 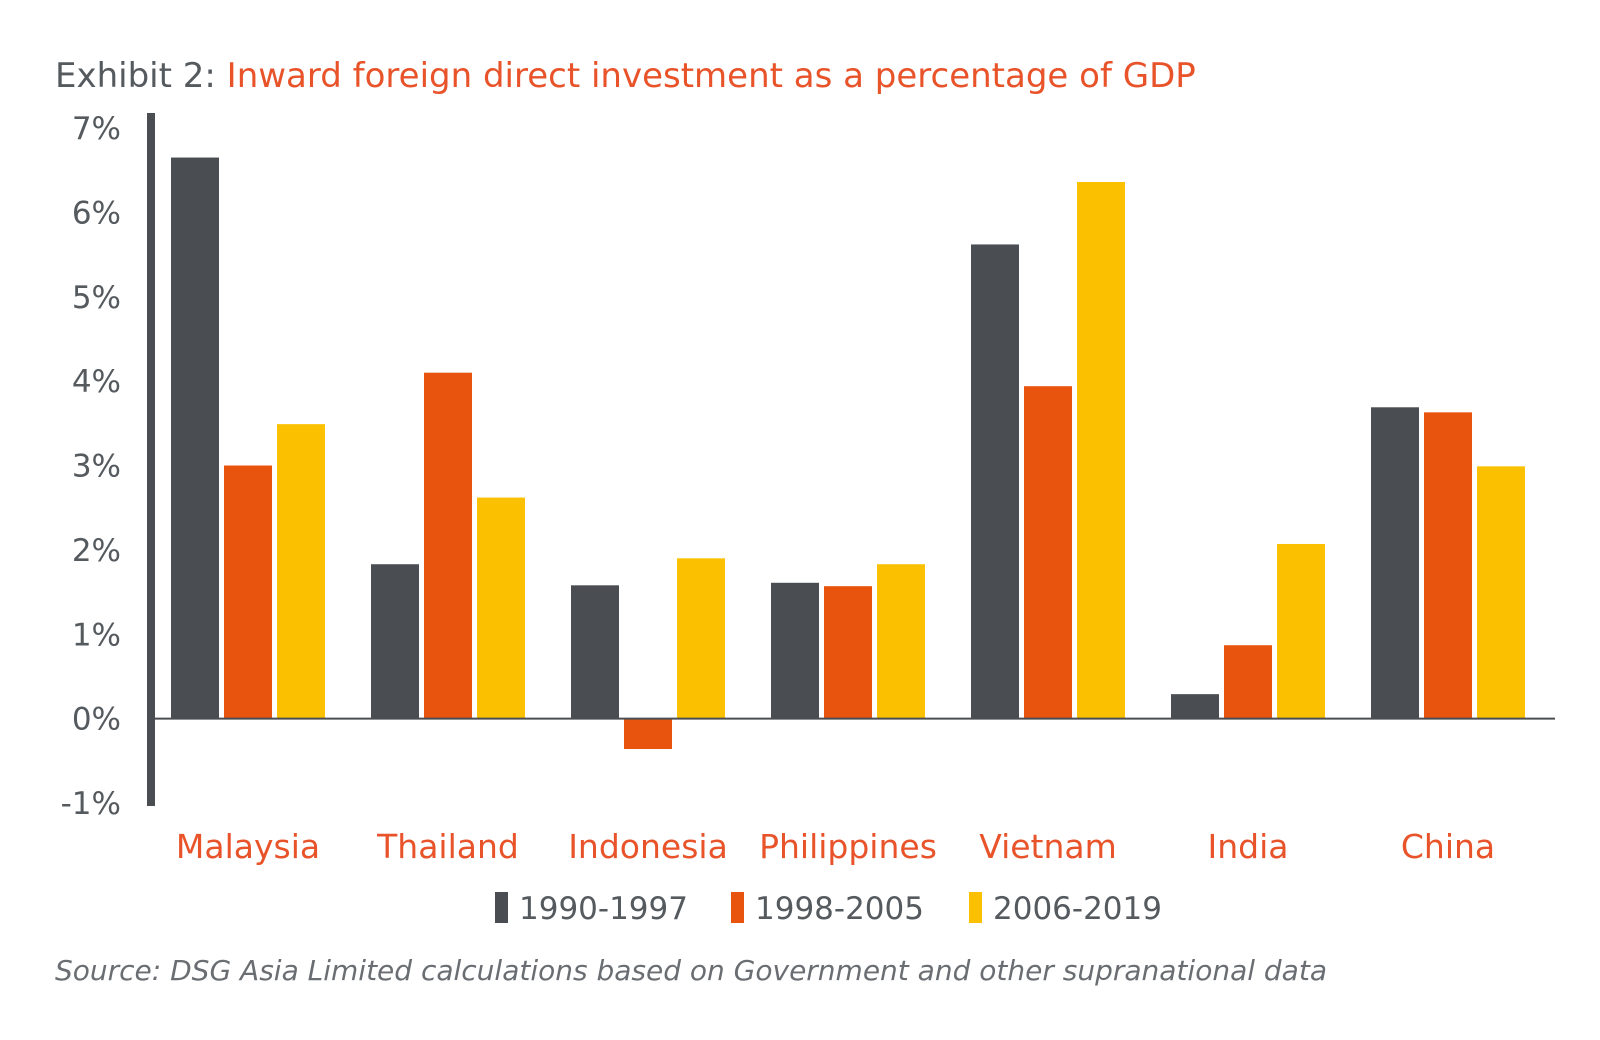 I want to click on y-tick-label: 3%, so click(x=96, y=467).